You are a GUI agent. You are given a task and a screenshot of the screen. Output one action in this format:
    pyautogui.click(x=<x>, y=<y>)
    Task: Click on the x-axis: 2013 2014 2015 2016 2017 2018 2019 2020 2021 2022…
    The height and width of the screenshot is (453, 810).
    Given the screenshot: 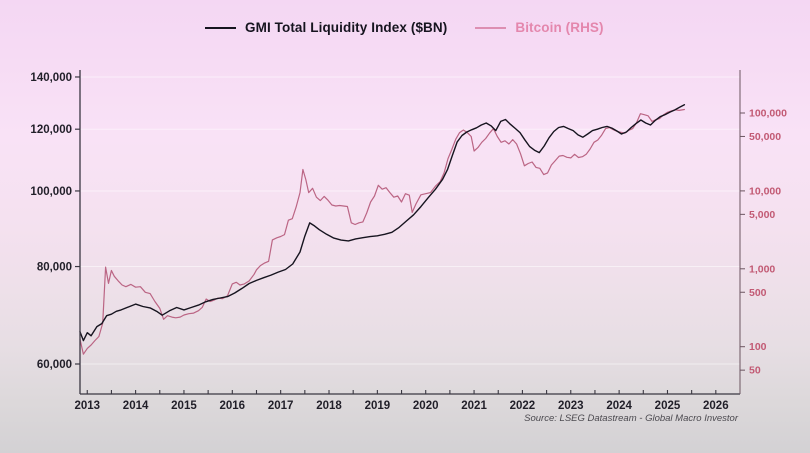 What is the action you would take?
    pyautogui.click(x=401, y=401)
    